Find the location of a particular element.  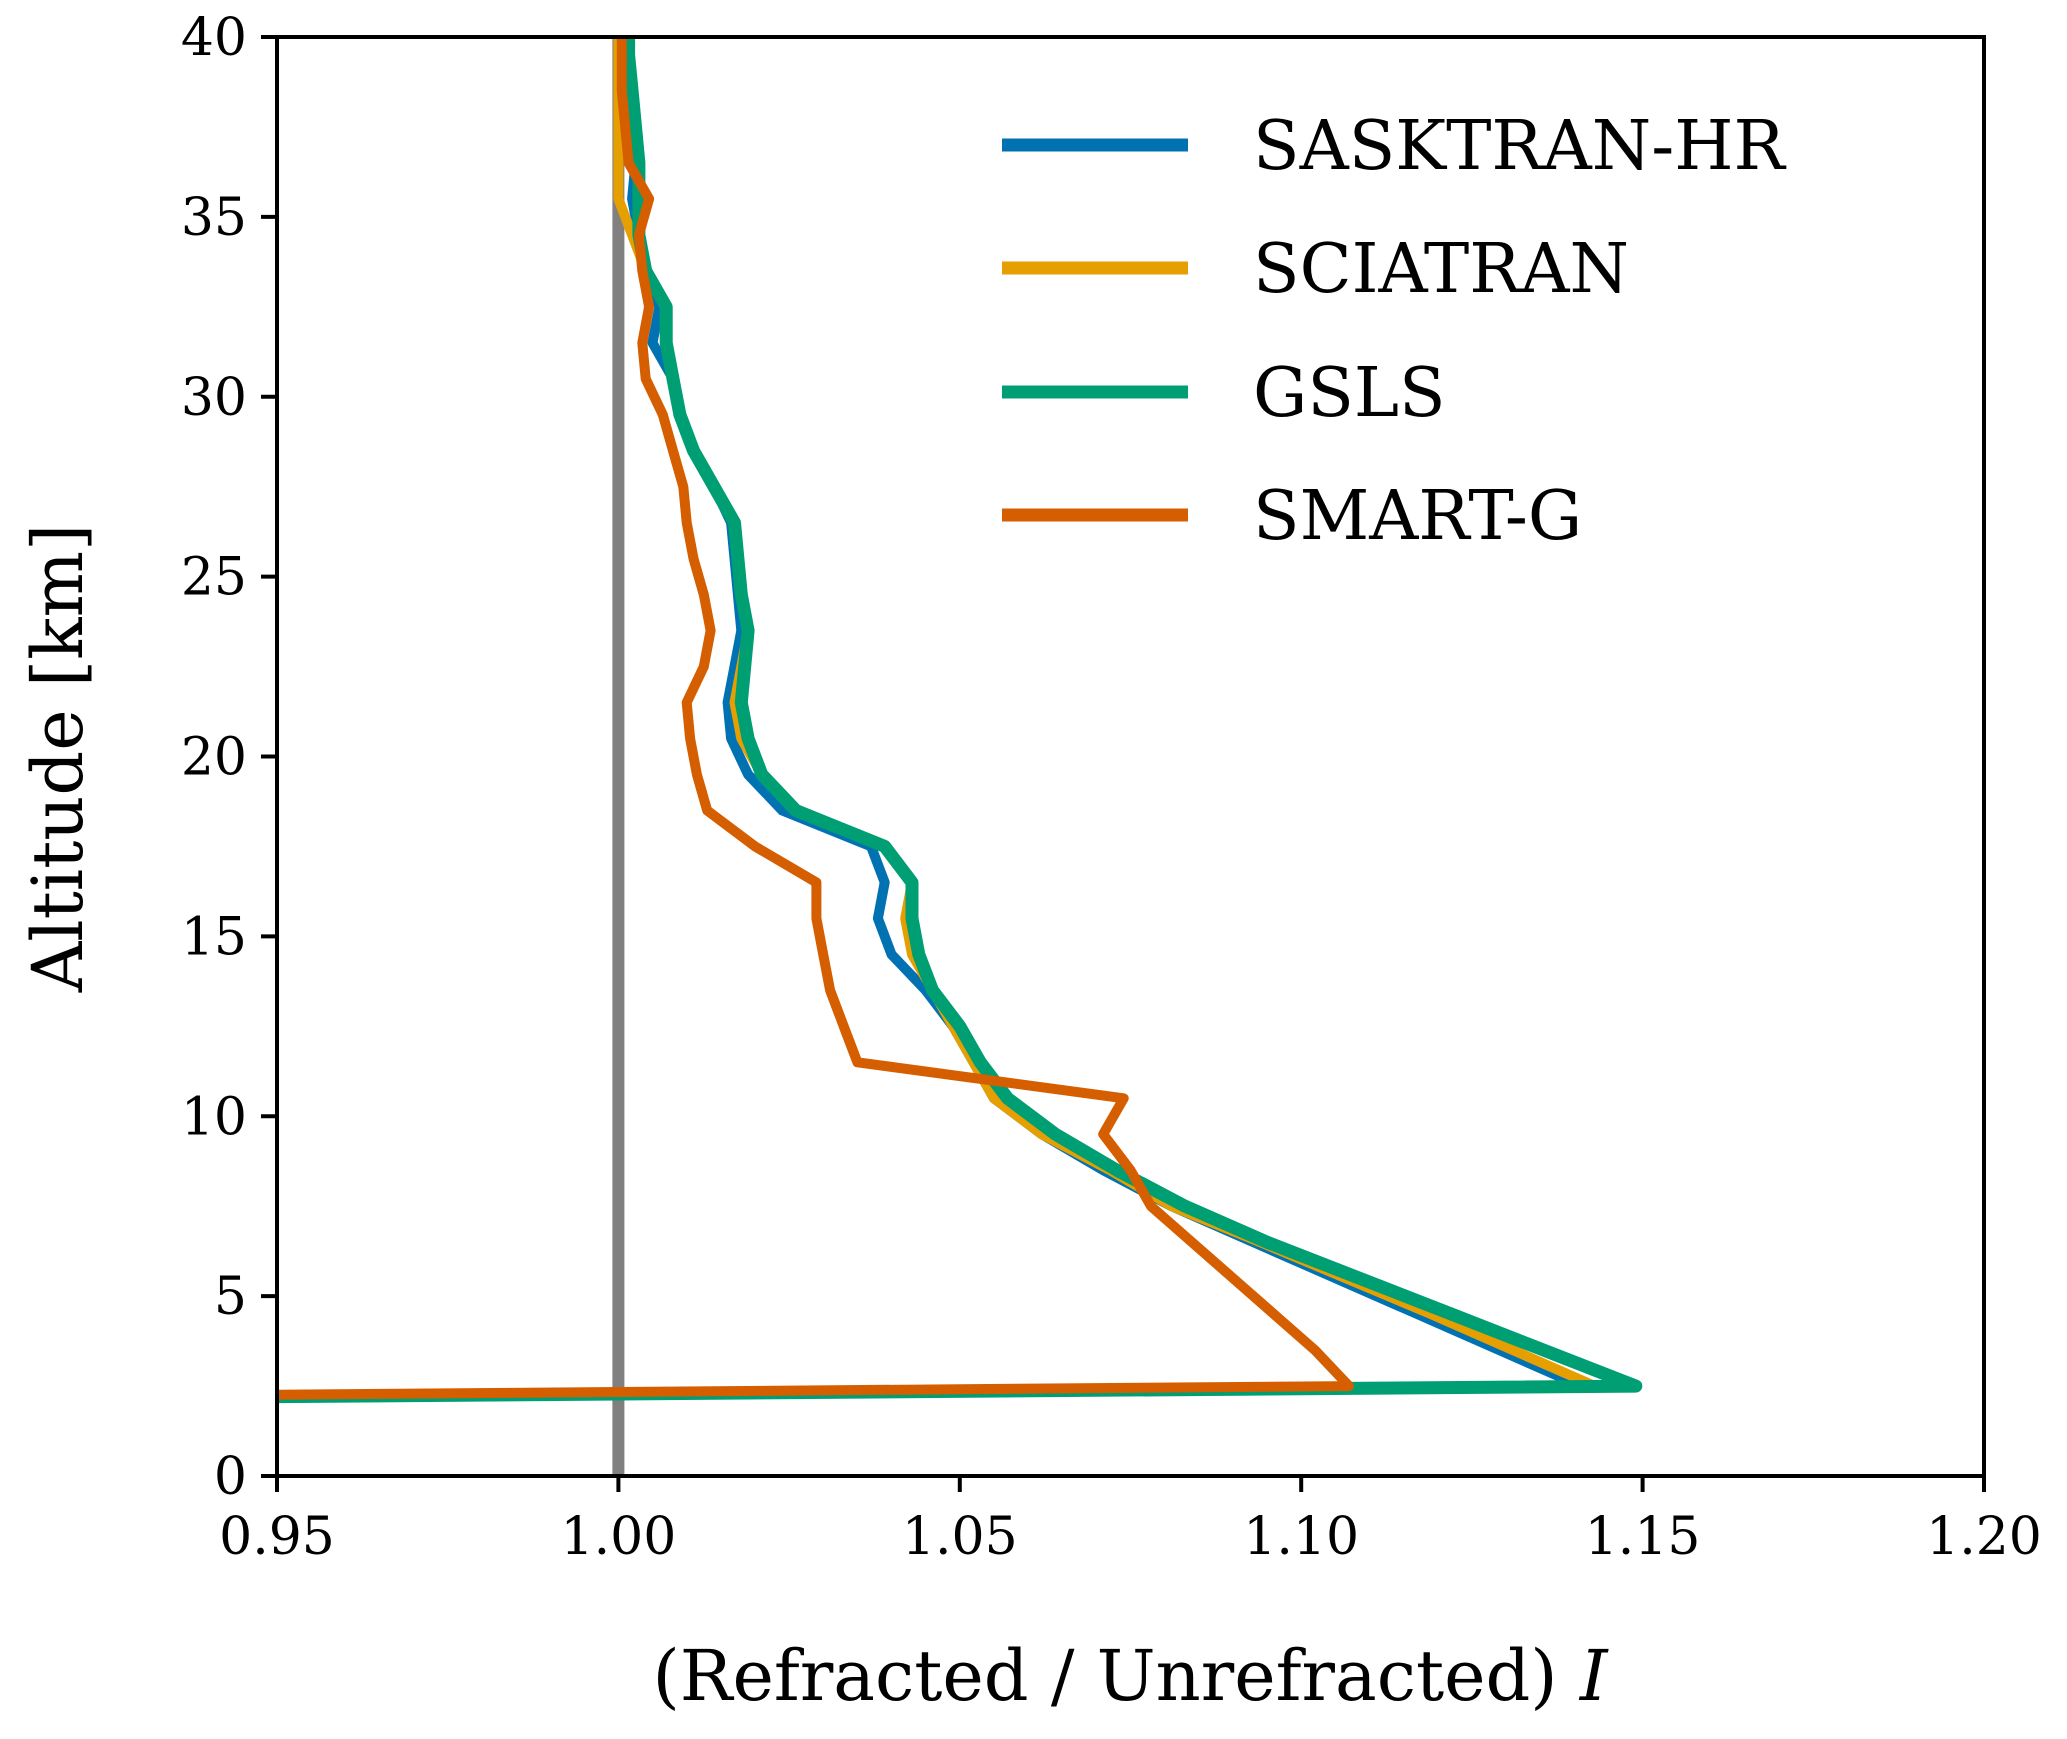

y-tick-label: 30 is located at coordinates (214, 398).